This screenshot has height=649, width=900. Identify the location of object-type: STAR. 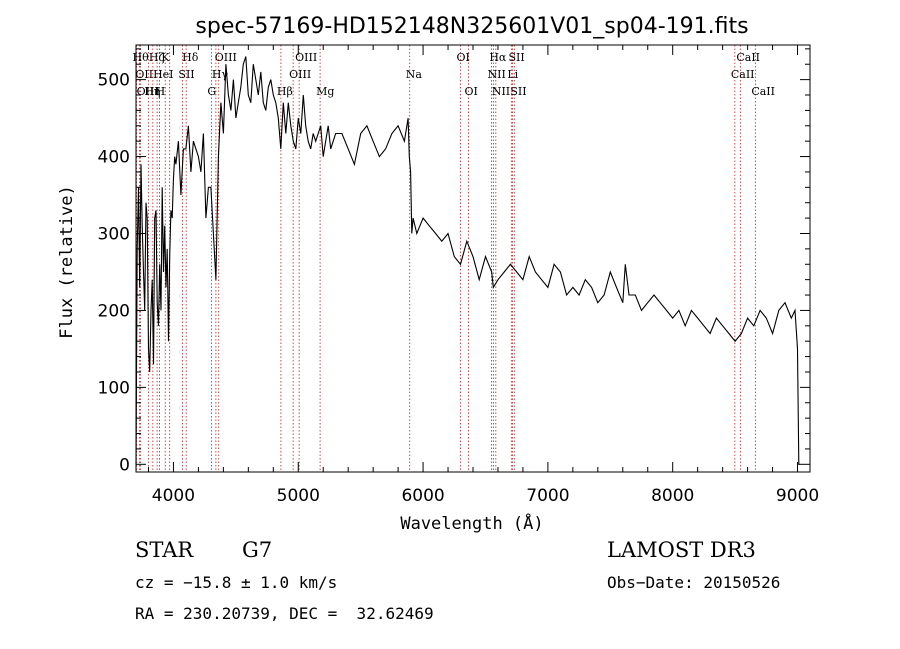
(164, 550).